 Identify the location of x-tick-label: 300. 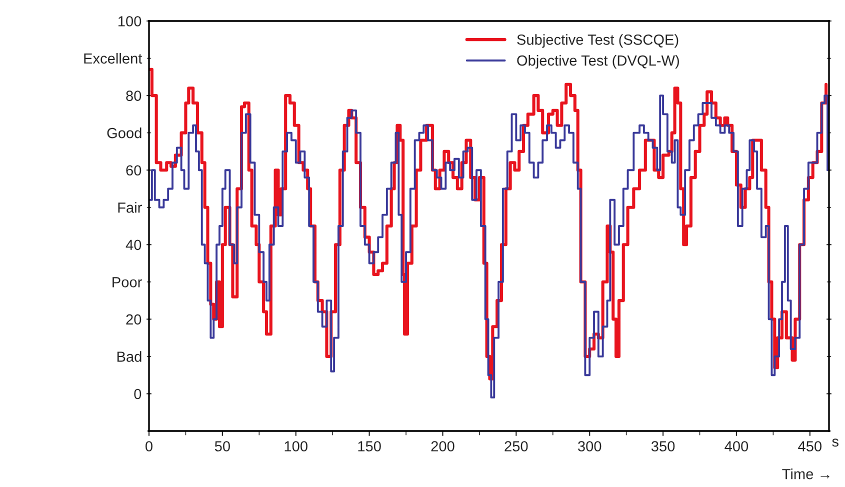
(590, 446).